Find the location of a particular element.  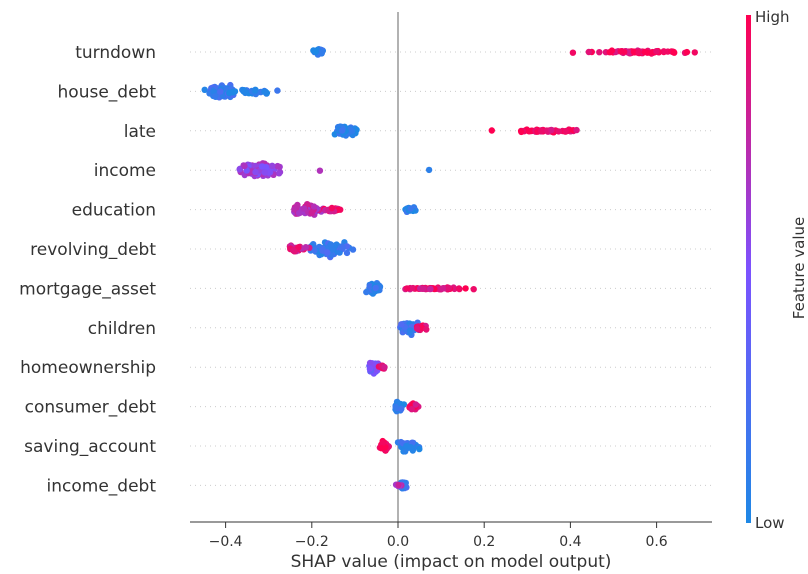

colorbar-high-label: High is located at coordinates (772, 17).